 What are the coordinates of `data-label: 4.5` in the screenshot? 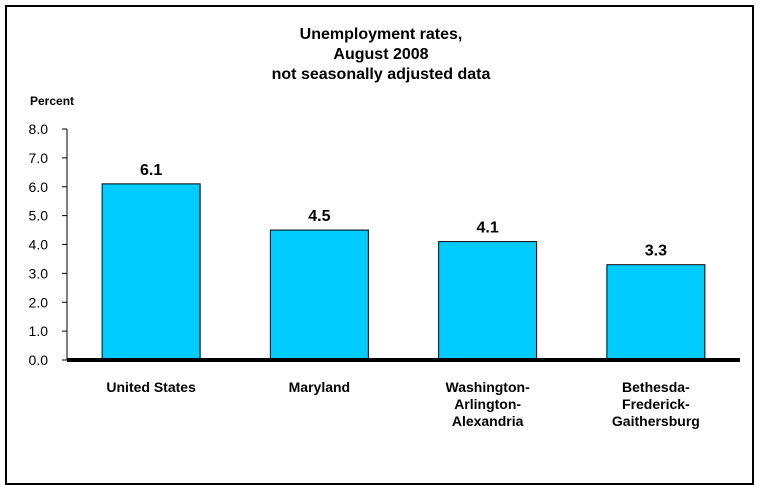 It's located at (319, 216).